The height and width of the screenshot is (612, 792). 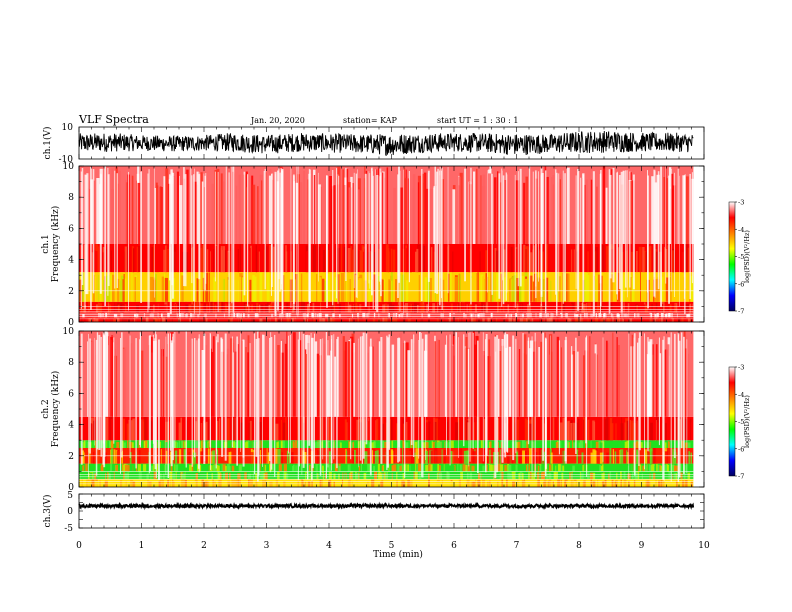 I want to click on colorbar-scale, so click(x=732, y=256).